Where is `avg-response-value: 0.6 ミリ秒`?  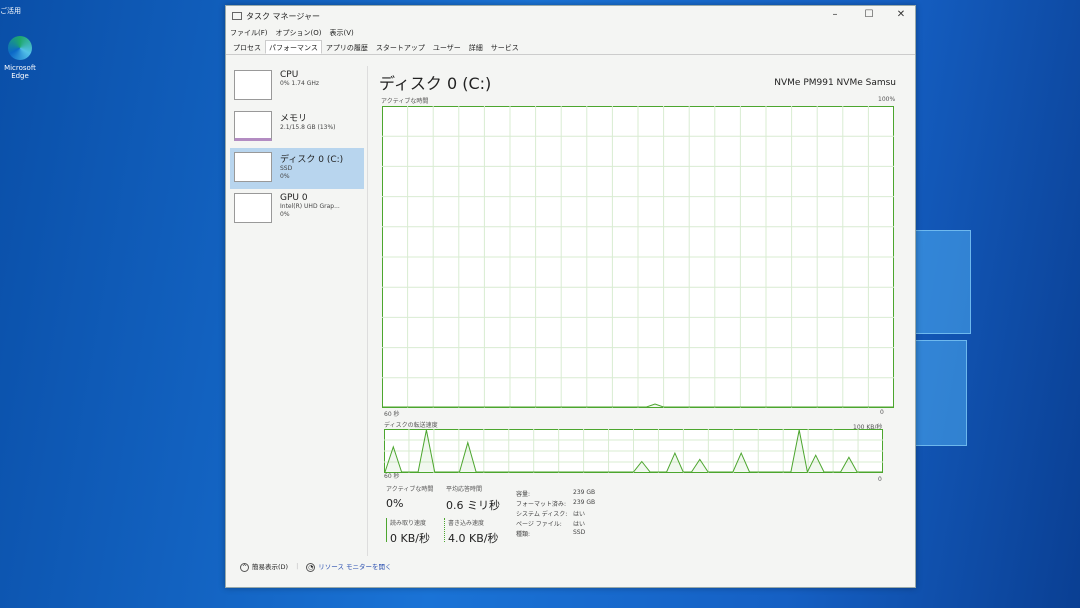 avg-response-value: 0.6 ミリ秒 is located at coordinates (473, 505).